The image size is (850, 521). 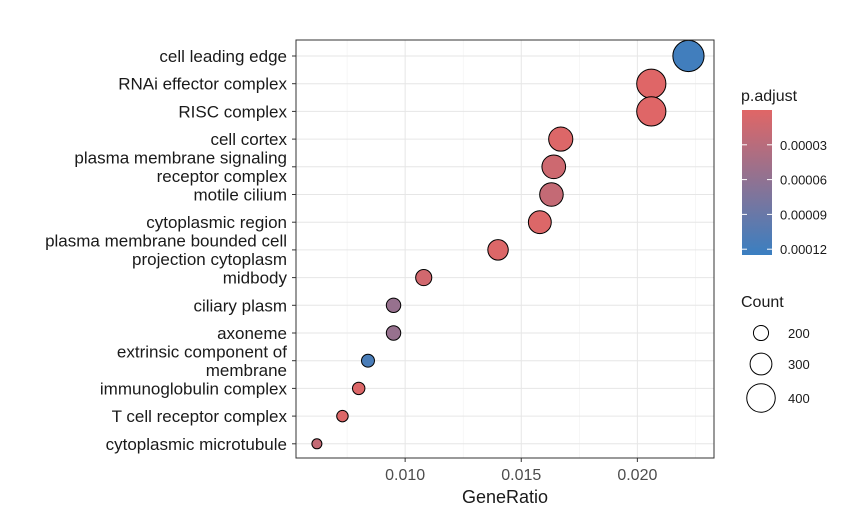 I want to click on size-legend: Count 200 300 400, so click(x=775, y=353).